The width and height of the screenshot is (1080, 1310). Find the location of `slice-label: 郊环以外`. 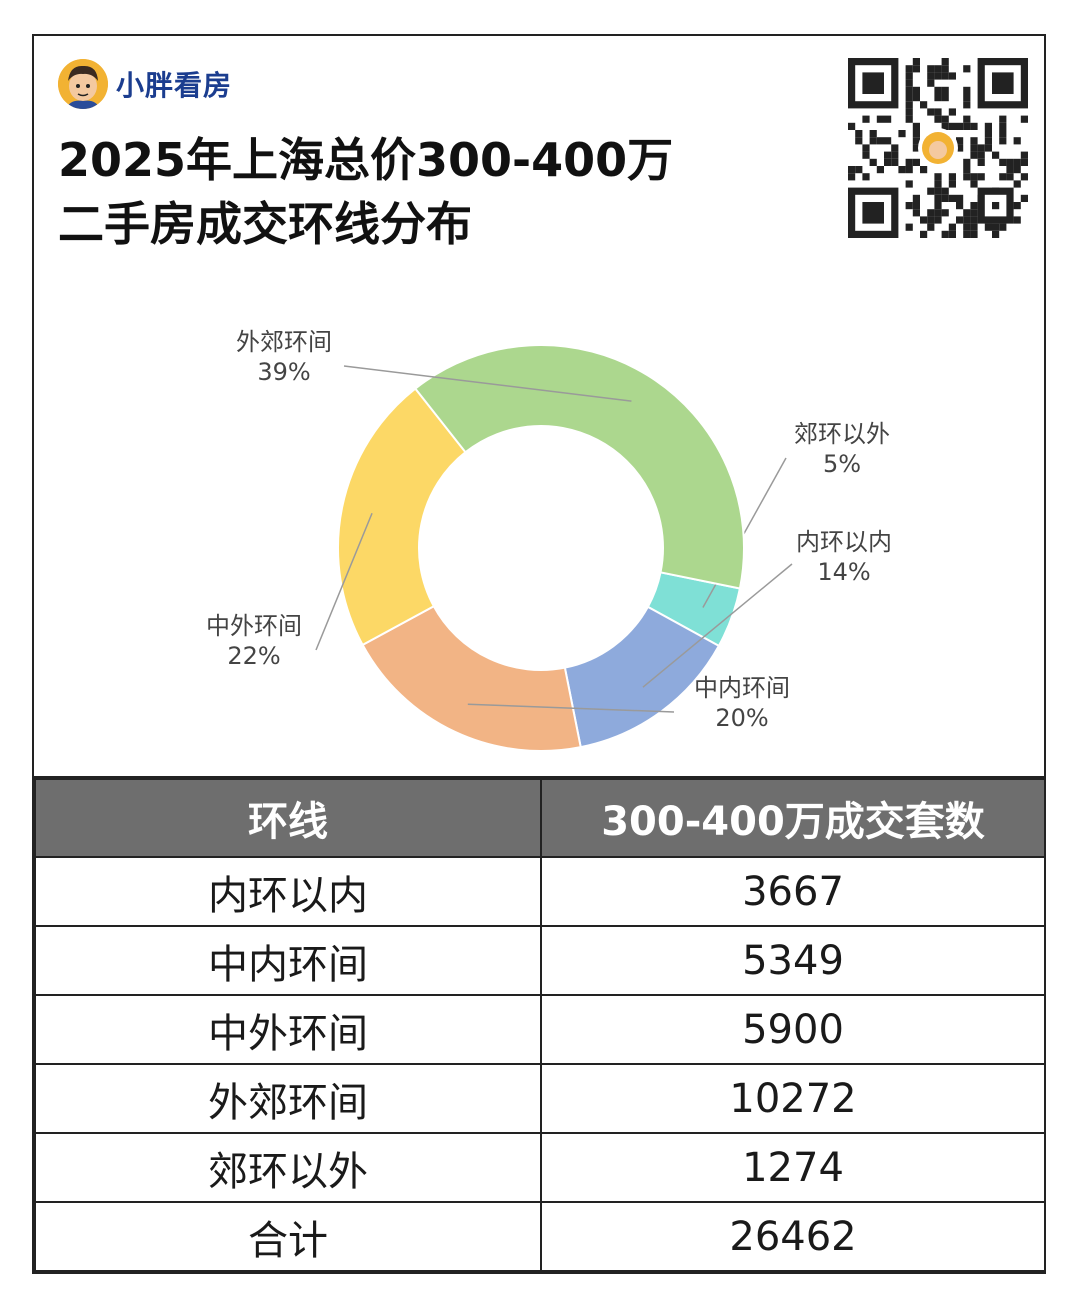

slice-label: 郊环以外 is located at coordinates (842, 434).